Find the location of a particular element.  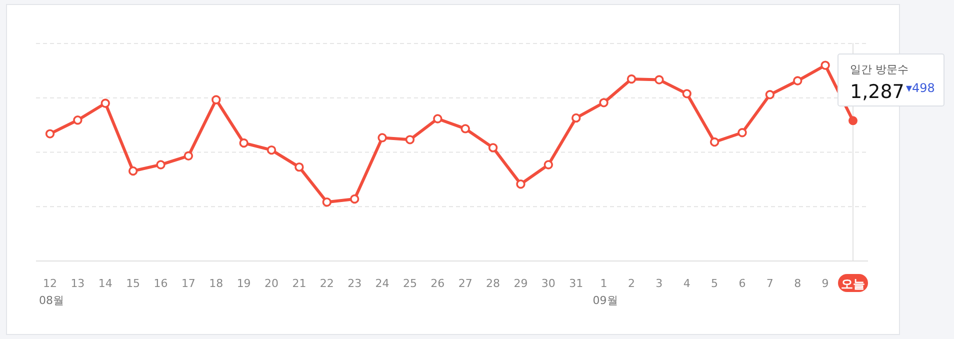

x-tick-label: 24 is located at coordinates (382, 283).